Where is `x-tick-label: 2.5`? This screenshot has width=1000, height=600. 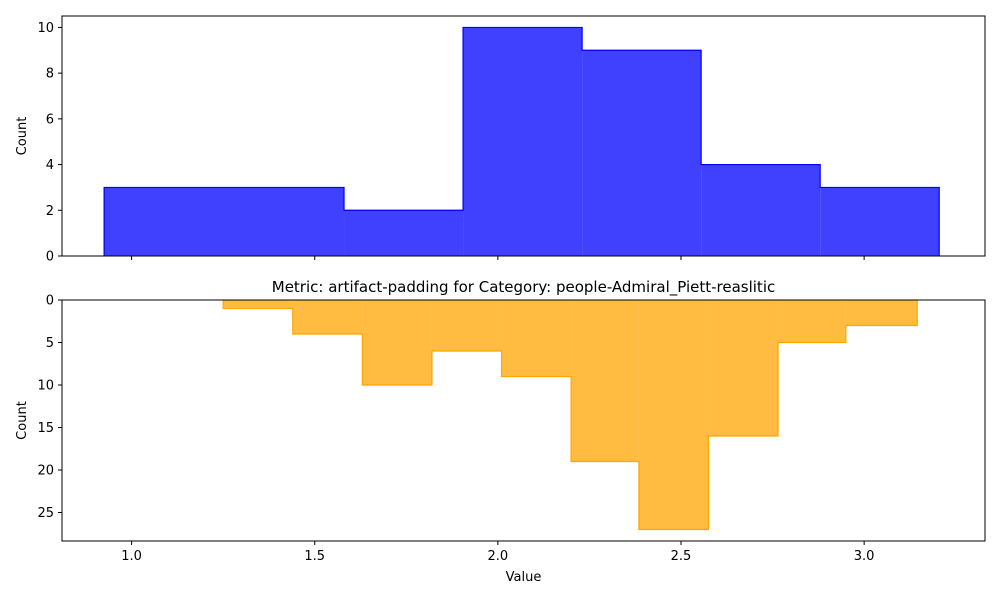
x-tick-label: 2.5 is located at coordinates (681, 556).